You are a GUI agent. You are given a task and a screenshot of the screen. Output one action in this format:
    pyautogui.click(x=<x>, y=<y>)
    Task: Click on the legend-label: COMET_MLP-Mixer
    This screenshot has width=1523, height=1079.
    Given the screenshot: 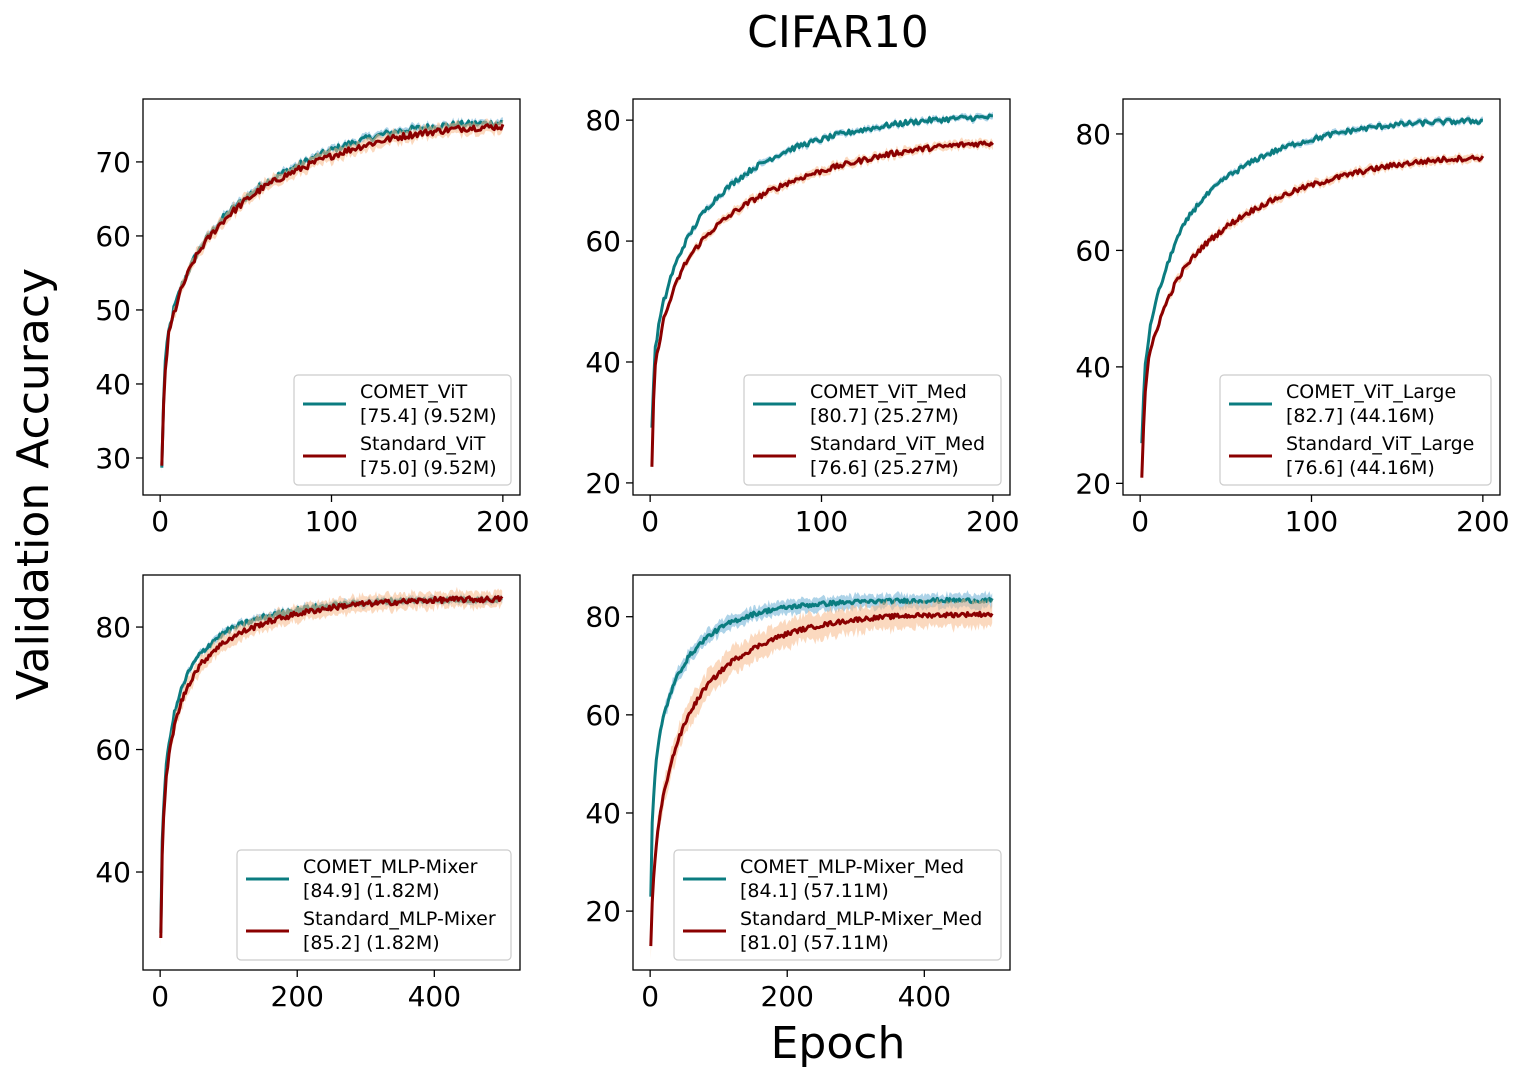 What is the action you would take?
    pyautogui.click(x=390, y=867)
    